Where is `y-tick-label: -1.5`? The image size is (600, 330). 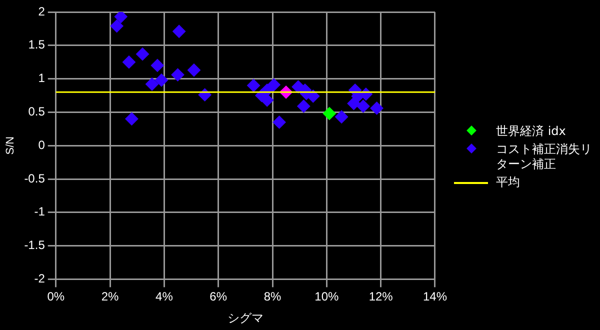
y-tick-label: -1.5 is located at coordinates (35, 245).